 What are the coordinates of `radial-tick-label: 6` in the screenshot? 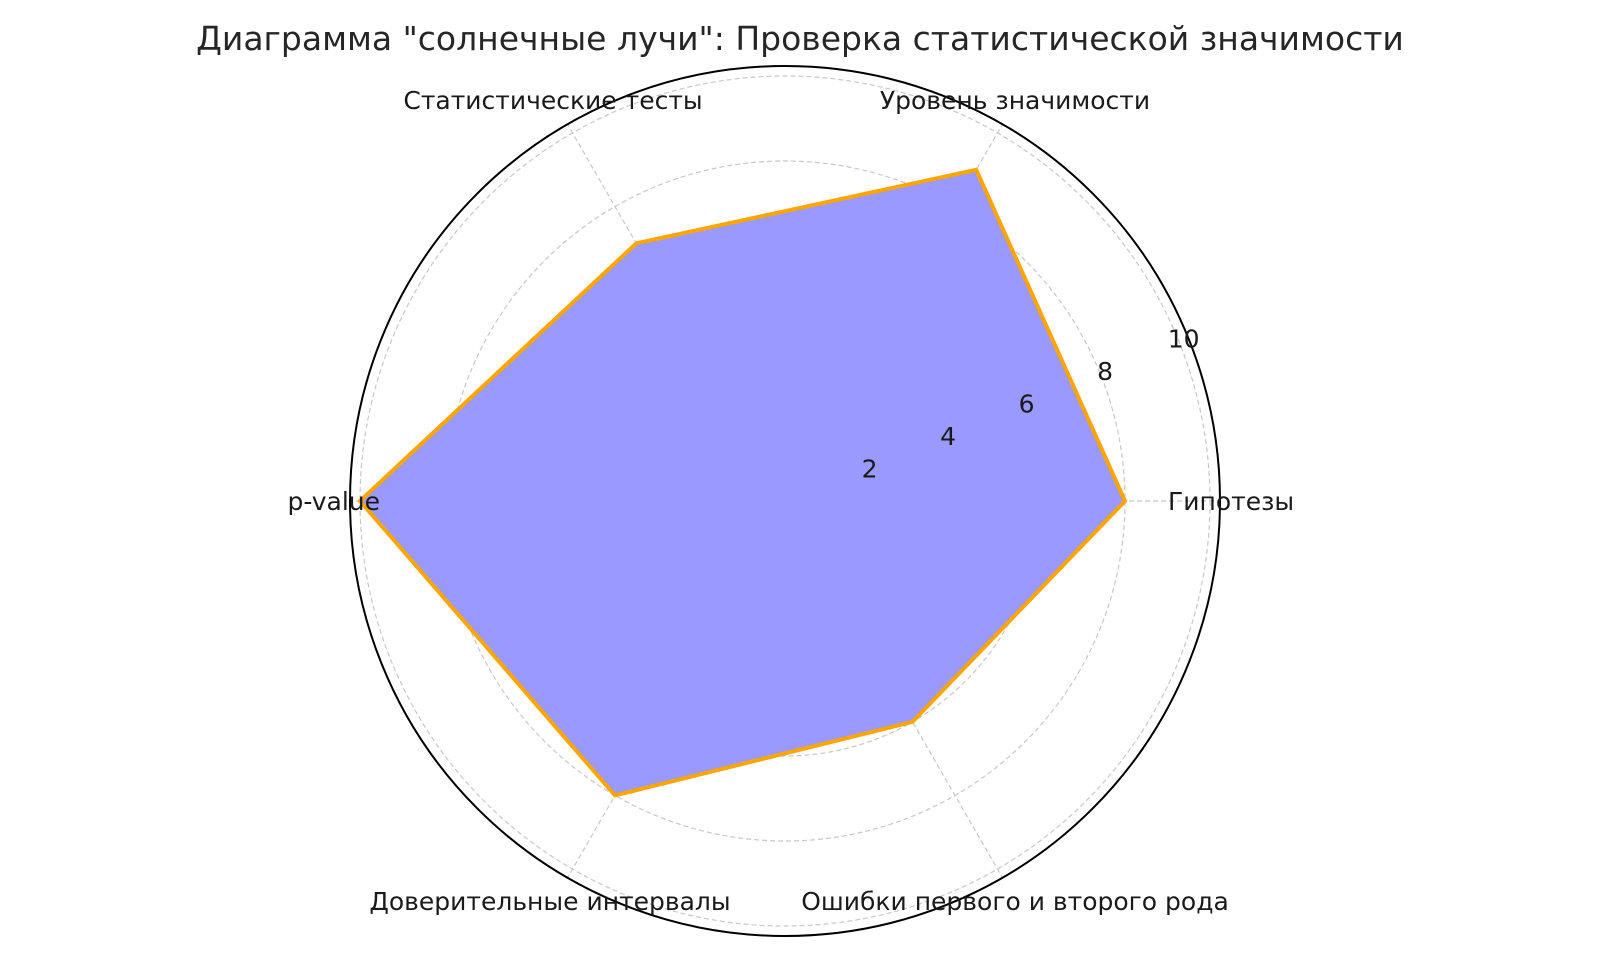 It's located at (1027, 403).